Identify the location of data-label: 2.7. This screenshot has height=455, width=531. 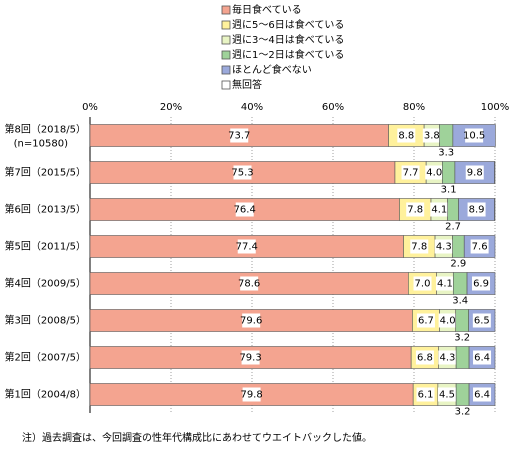
(453, 227).